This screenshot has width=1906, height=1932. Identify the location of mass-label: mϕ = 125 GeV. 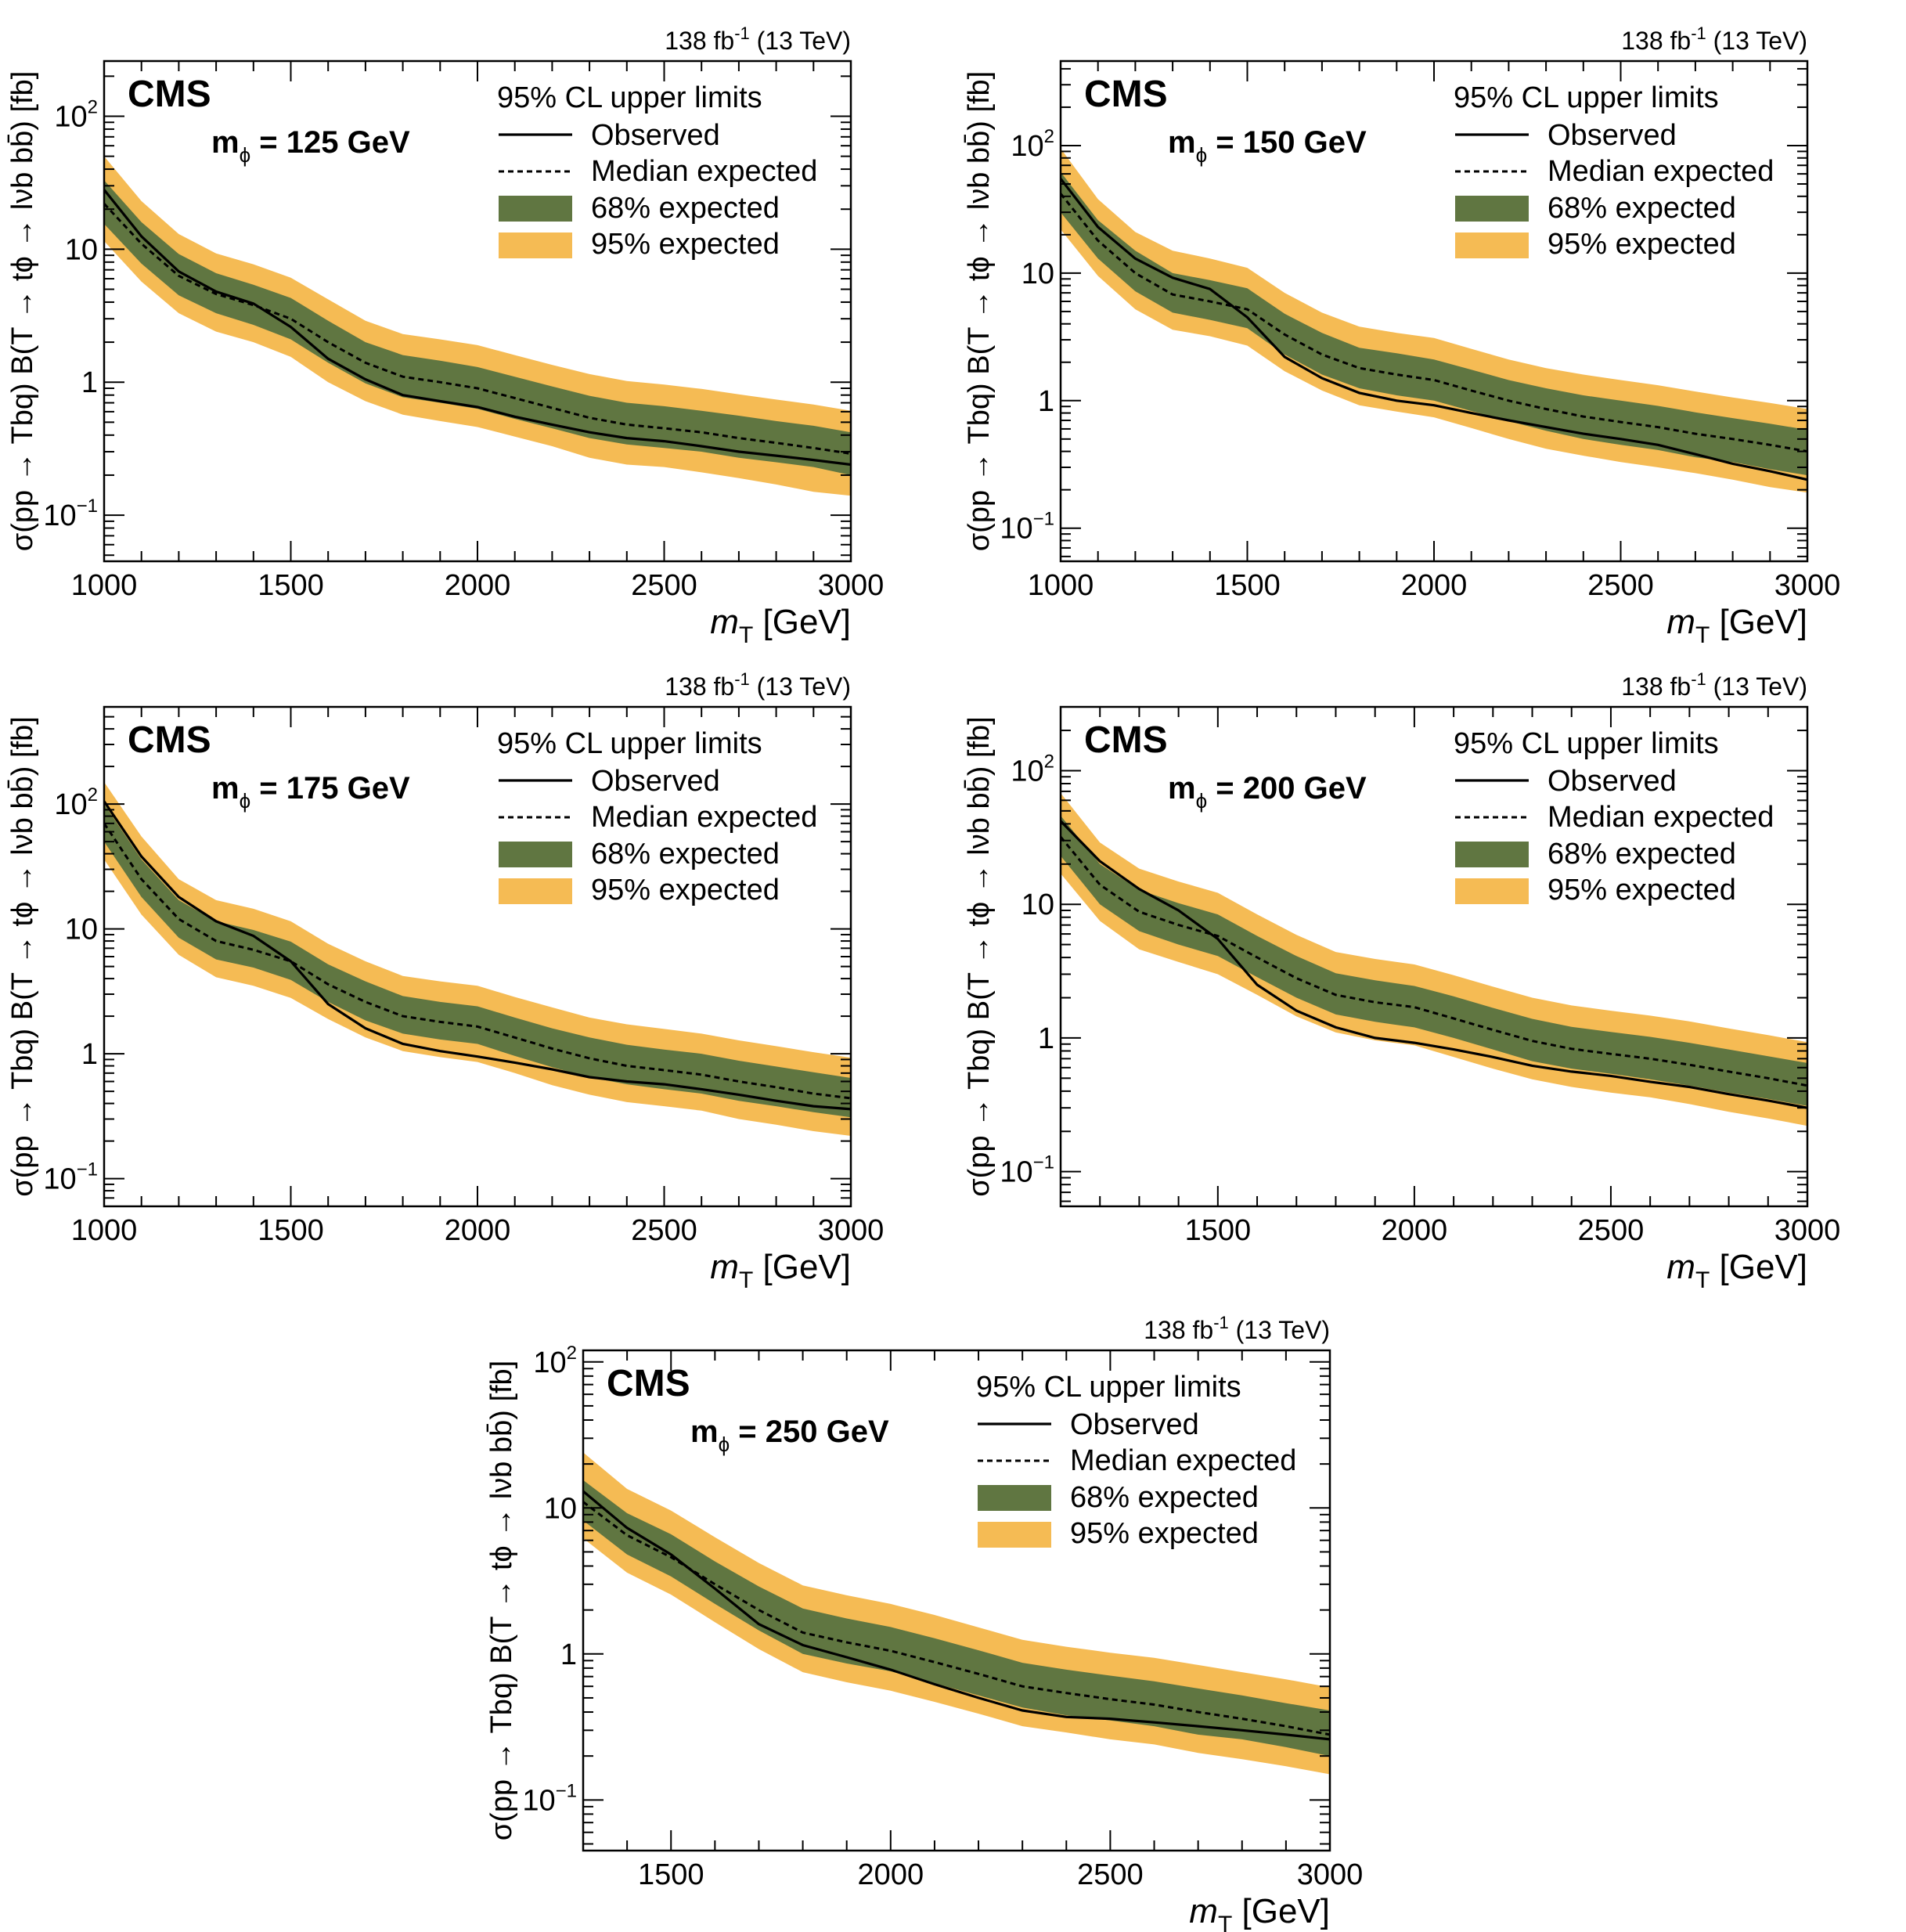
(310, 146).